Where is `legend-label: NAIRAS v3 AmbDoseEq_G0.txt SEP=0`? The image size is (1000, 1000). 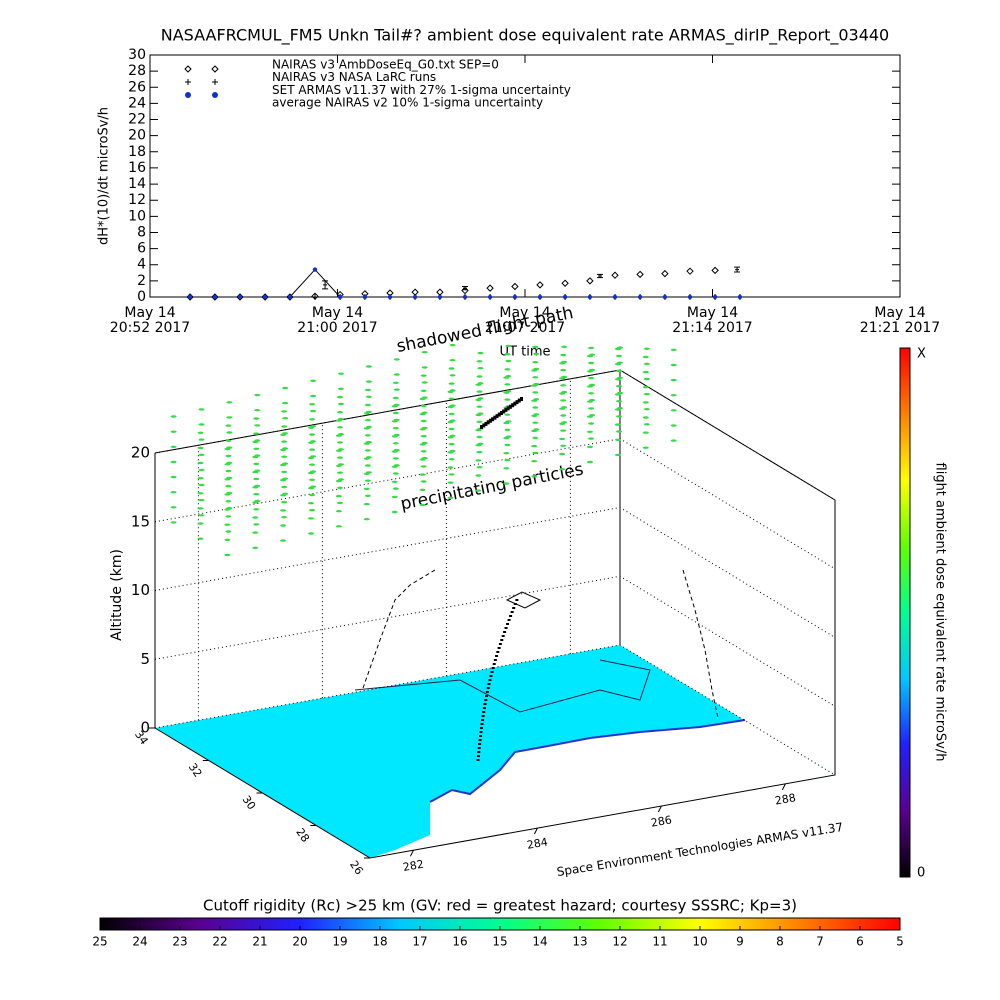
legend-label: NAIRAS v3 AmbDoseEq_G0.txt SEP=0 is located at coordinates (385, 65).